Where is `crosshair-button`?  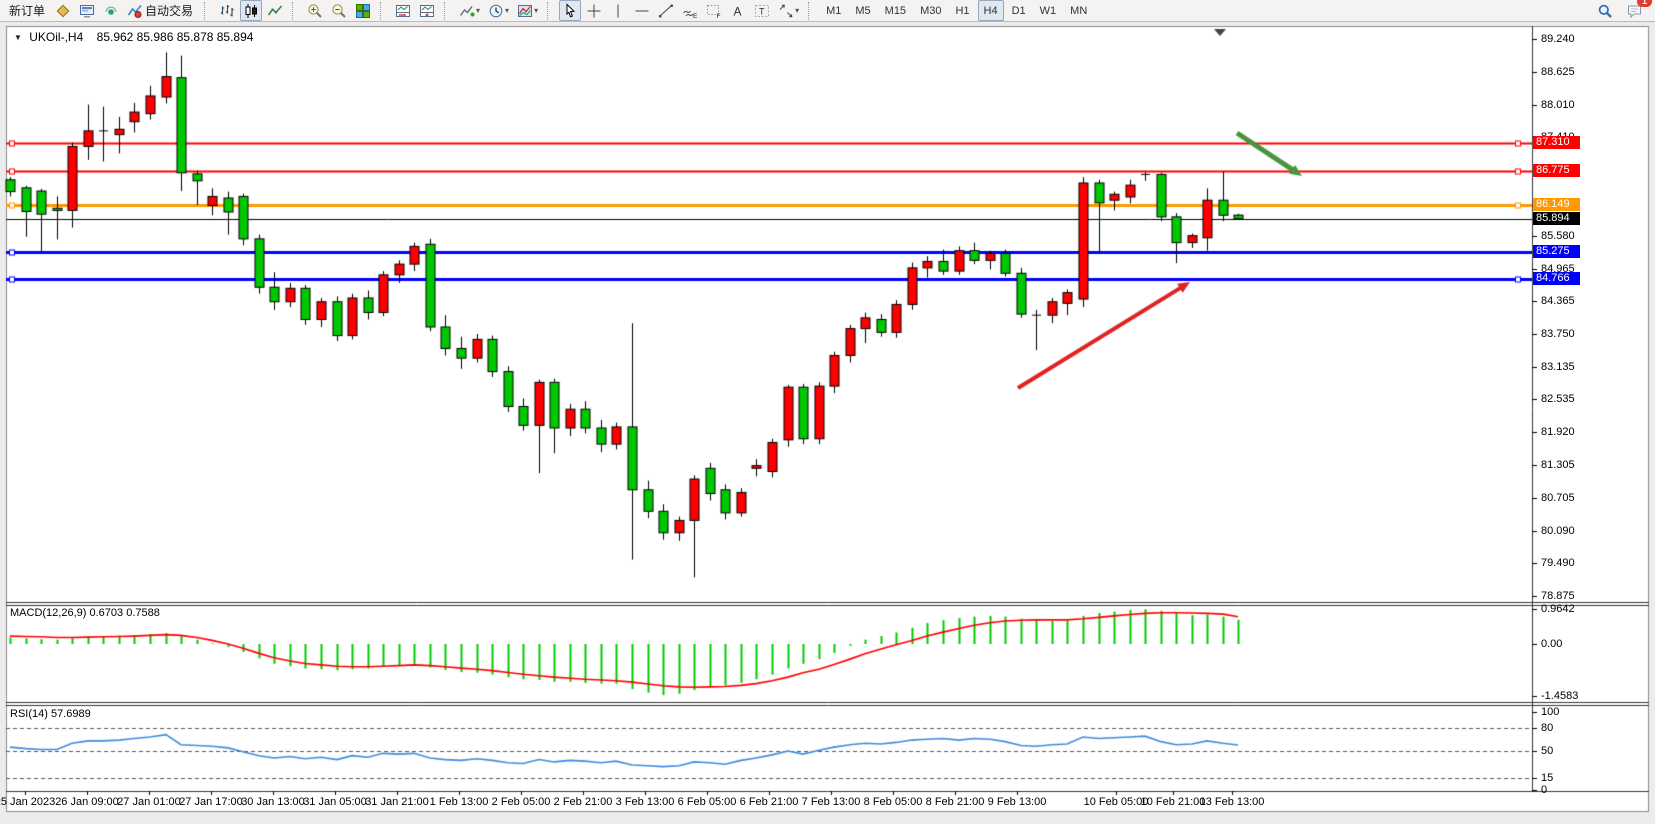 crosshair-button is located at coordinates (594, 10).